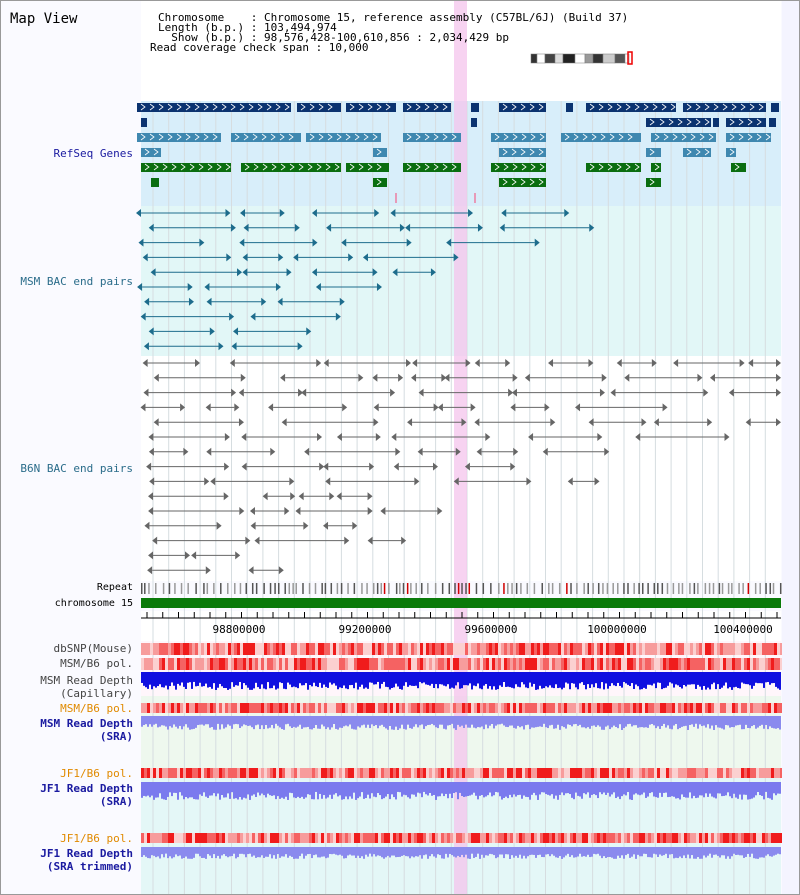 Image resolution: width=800 pixels, height=895 pixels. Describe the element at coordinates (93, 153) in the screenshot. I see `track-label-refseq-genes: RefSeq Genes` at that location.